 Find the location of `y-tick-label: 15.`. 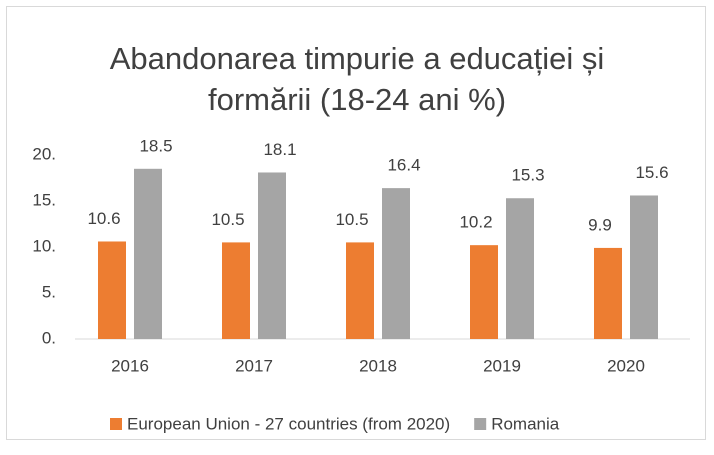

y-tick-label: 15. is located at coordinates (44, 199).